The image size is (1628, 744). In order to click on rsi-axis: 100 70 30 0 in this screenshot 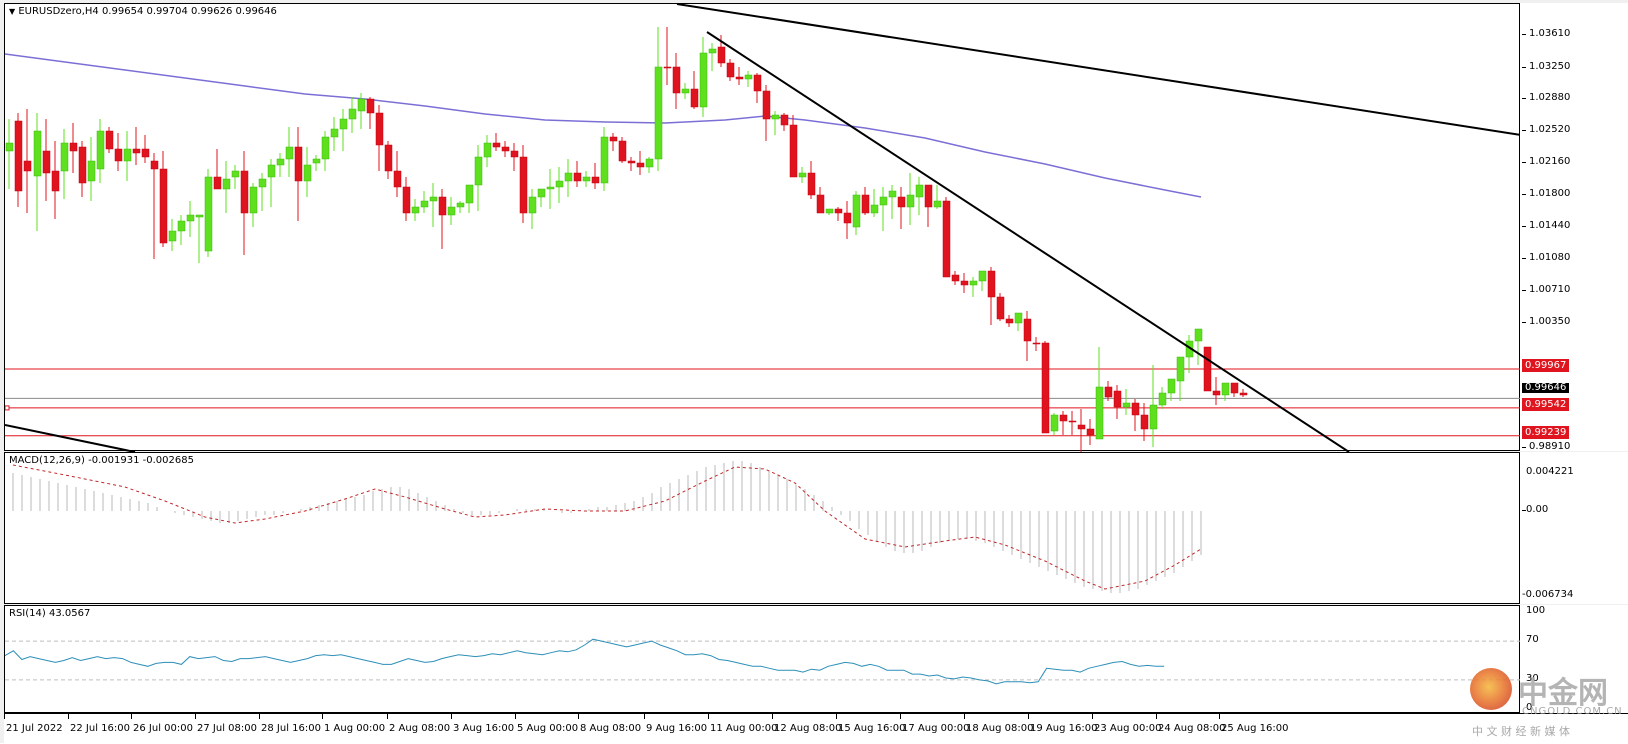, I will do `click(1574, 659)`.